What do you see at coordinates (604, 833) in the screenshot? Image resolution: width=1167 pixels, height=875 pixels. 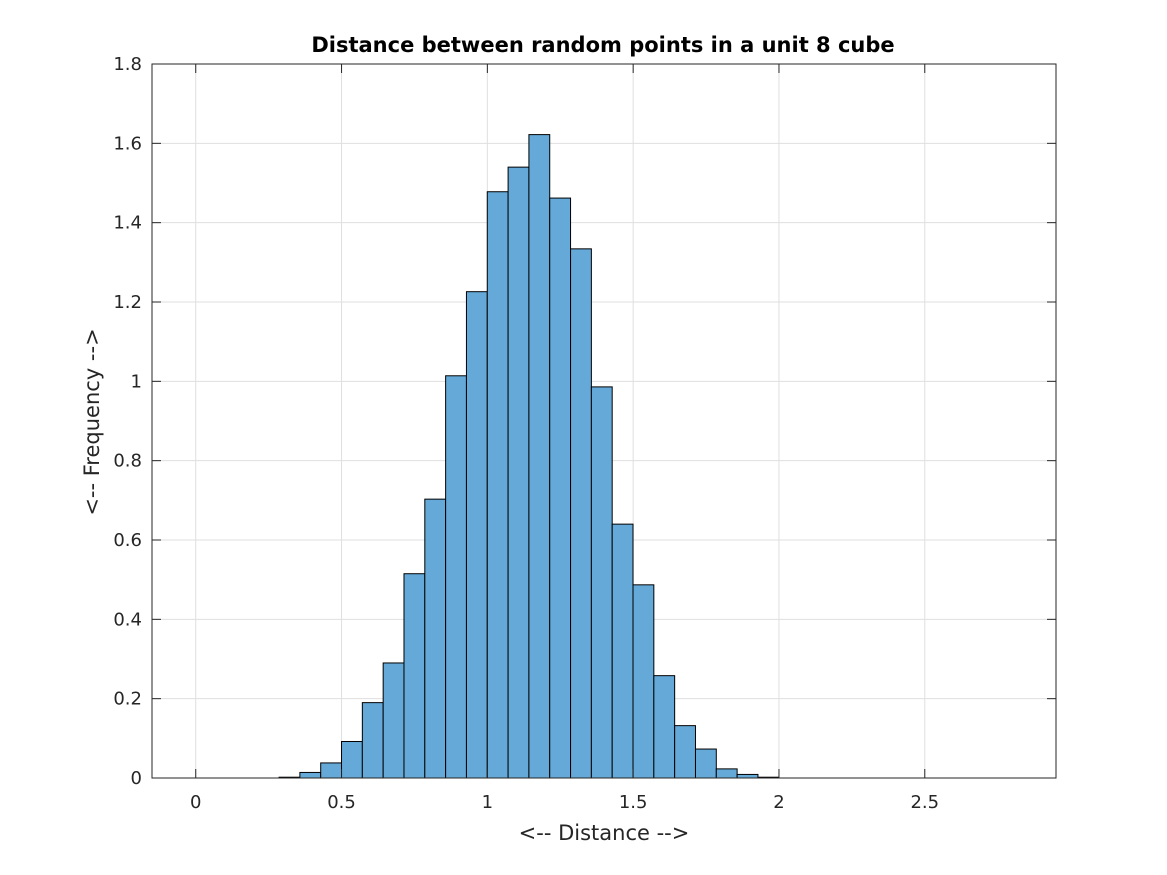 I see `x-axis-label: <-- Distance -->` at bounding box center [604, 833].